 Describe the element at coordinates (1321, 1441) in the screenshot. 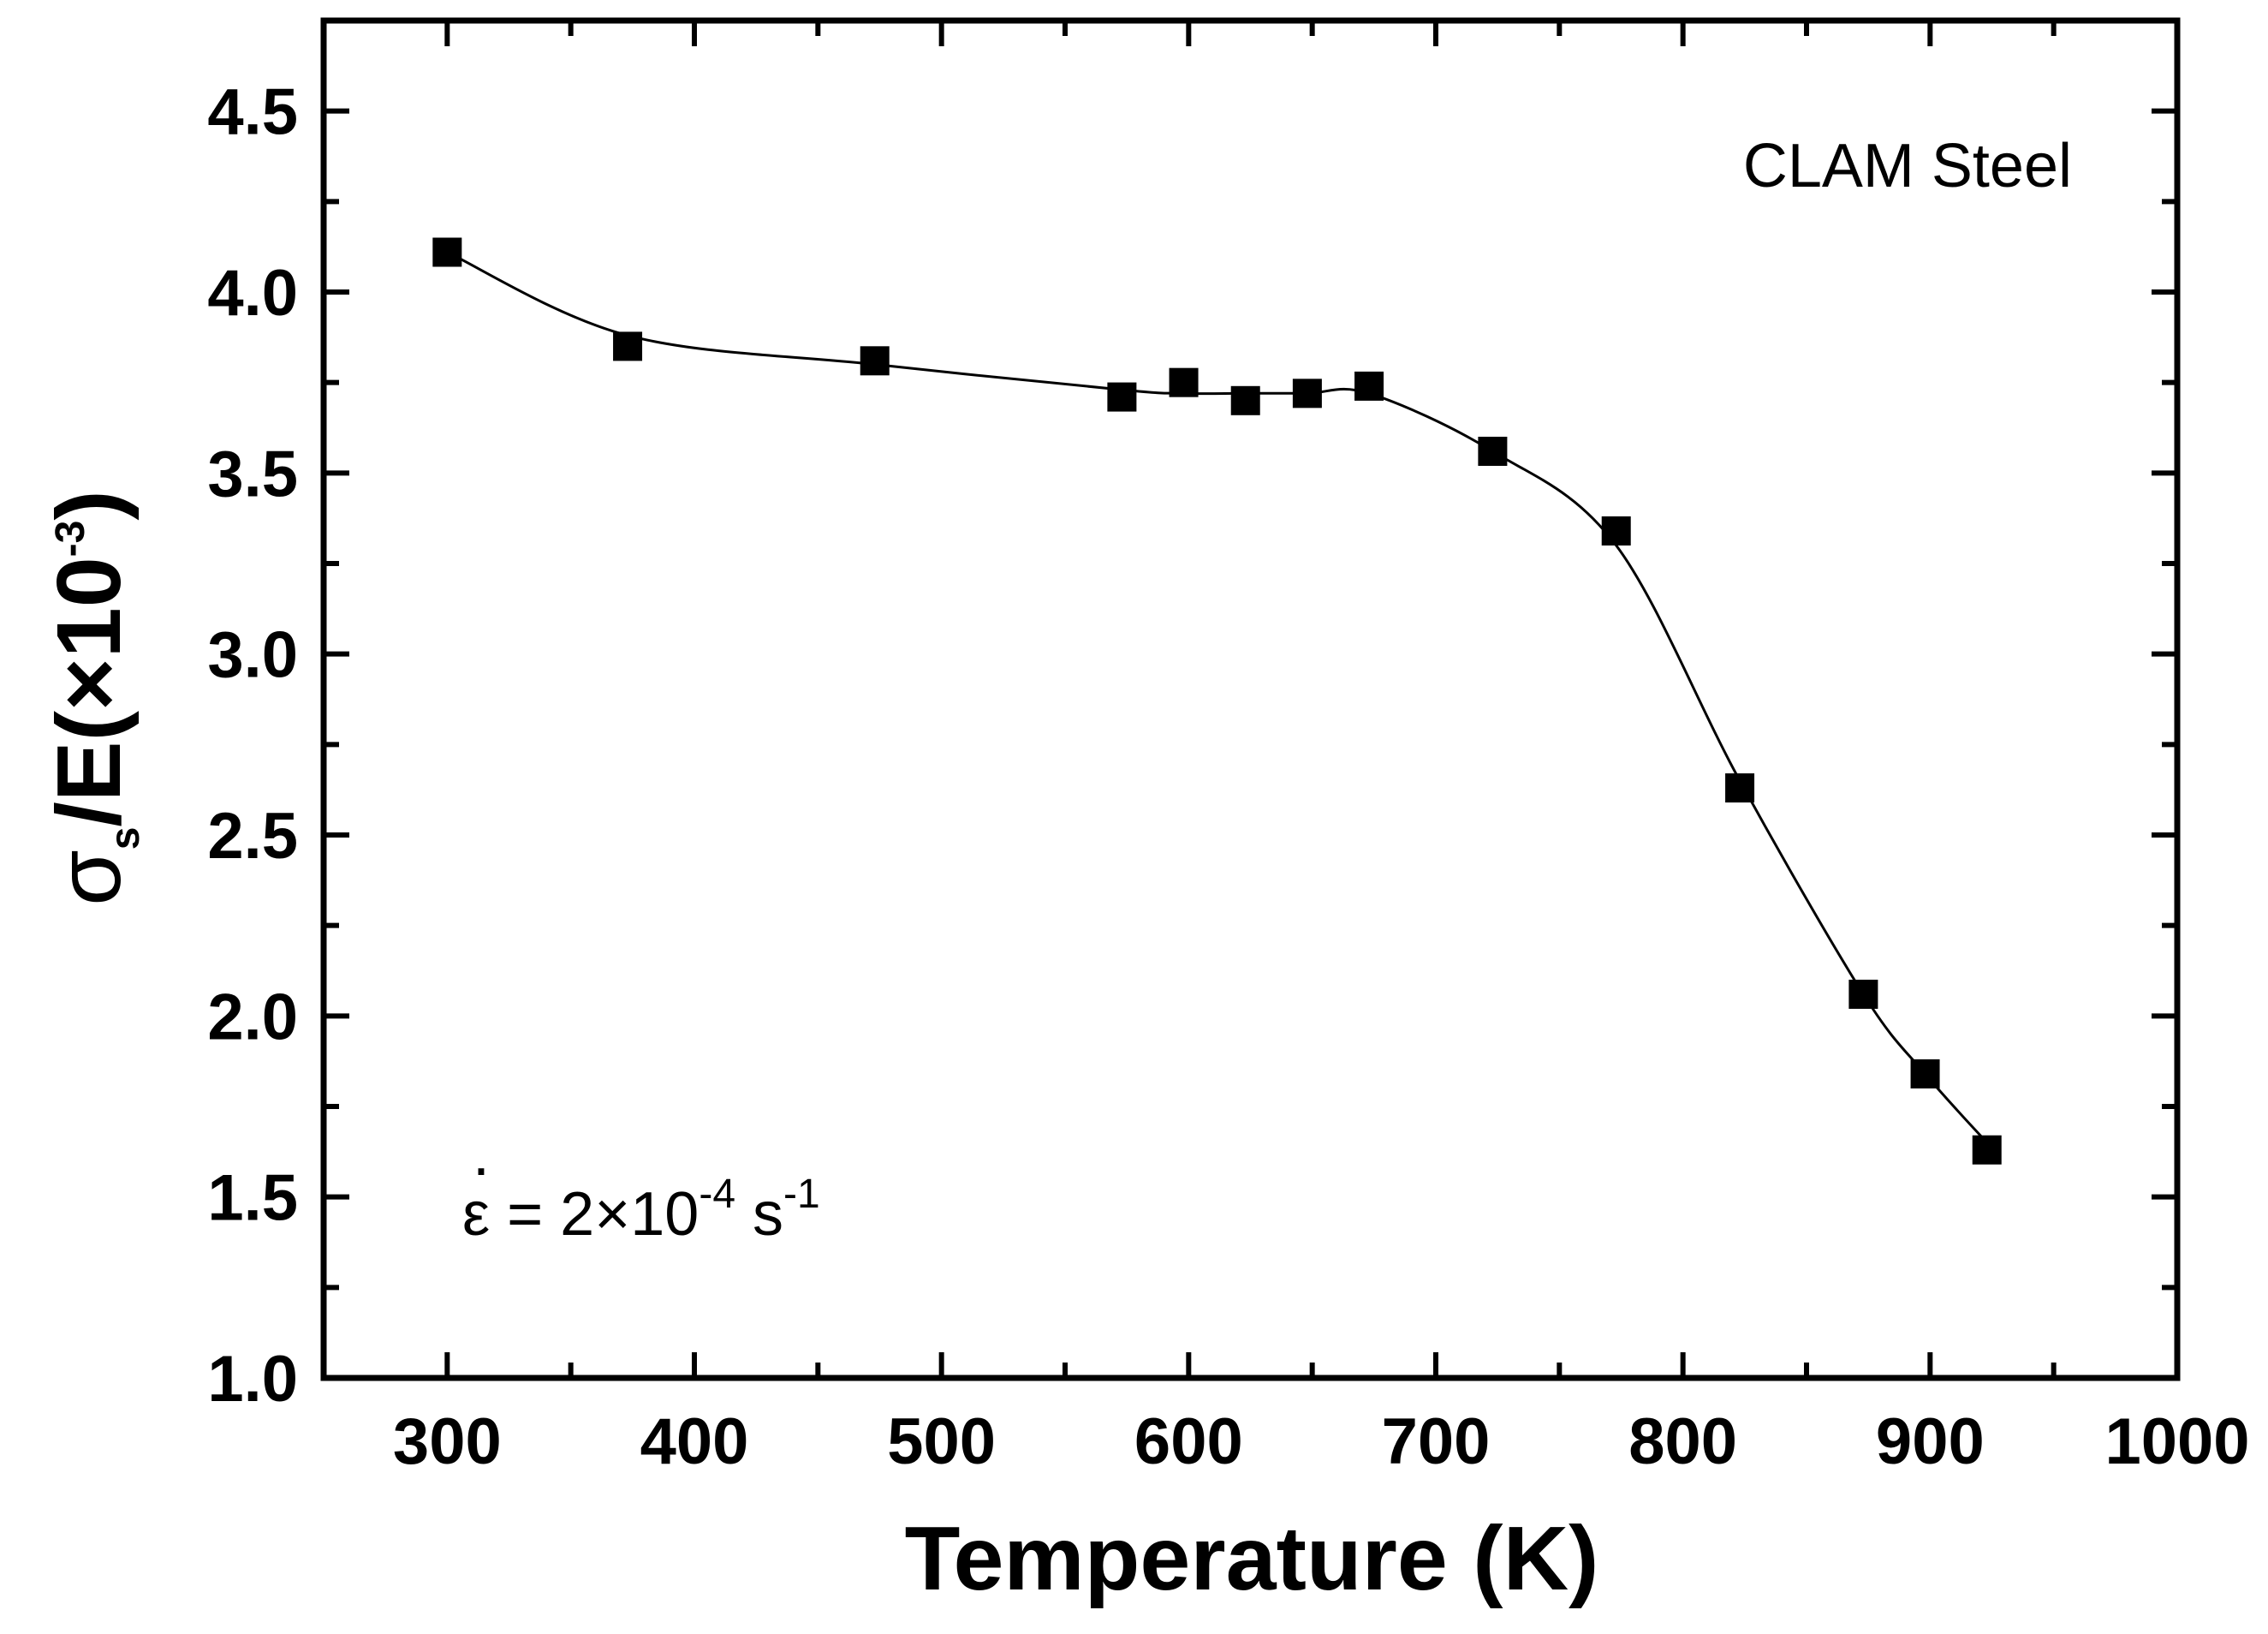

I see `x-axis-tick-labels: 300 400 500 600 700 800 900 1000` at that location.